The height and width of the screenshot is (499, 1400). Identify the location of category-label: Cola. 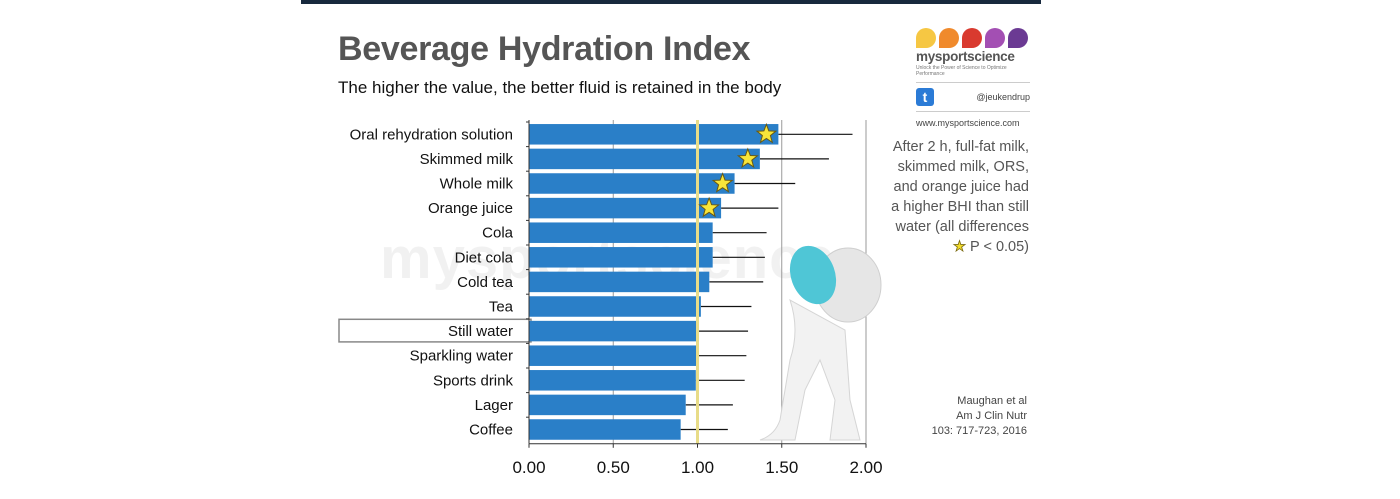
(498, 233).